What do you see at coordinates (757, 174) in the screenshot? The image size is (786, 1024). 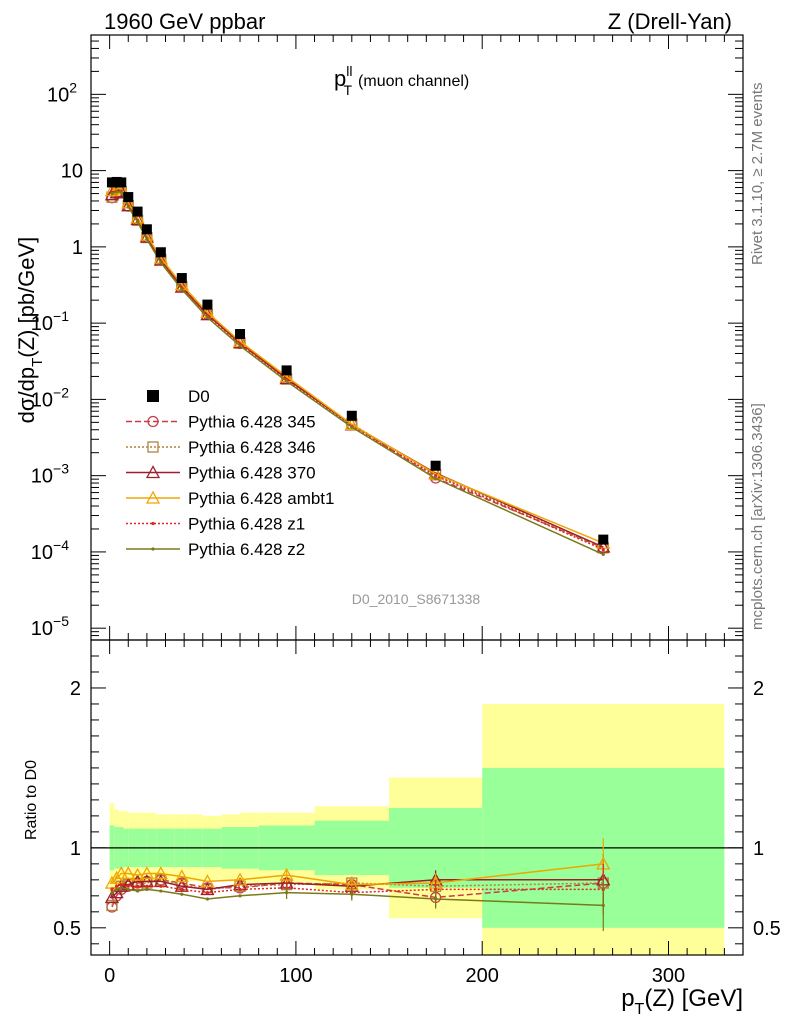 I see `rivet-version-label: Rivet 3.1.10, ≥ 2.7M events` at bounding box center [757, 174].